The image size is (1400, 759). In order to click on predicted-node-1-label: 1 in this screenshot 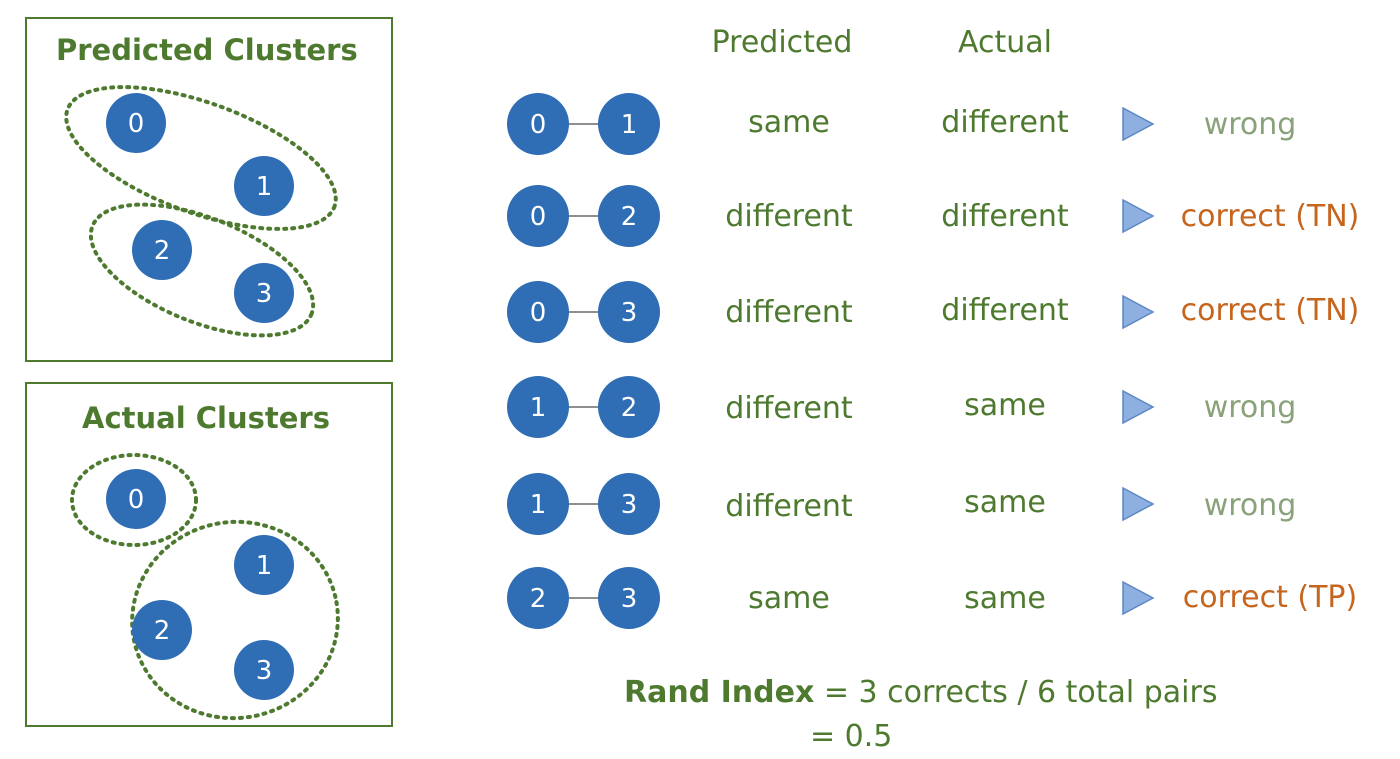, I will do `click(264, 187)`.